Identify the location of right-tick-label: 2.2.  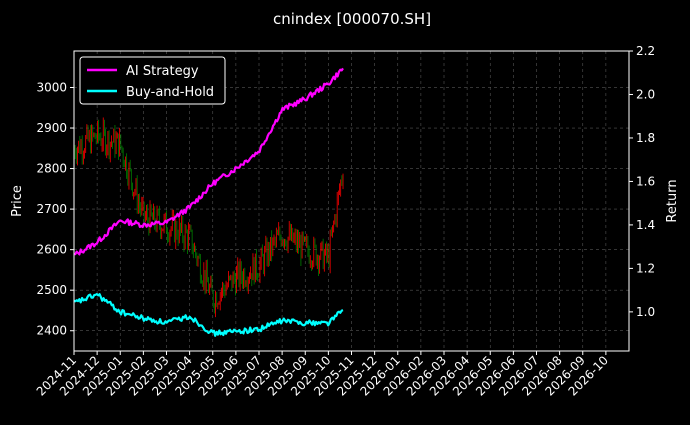
(645, 51).